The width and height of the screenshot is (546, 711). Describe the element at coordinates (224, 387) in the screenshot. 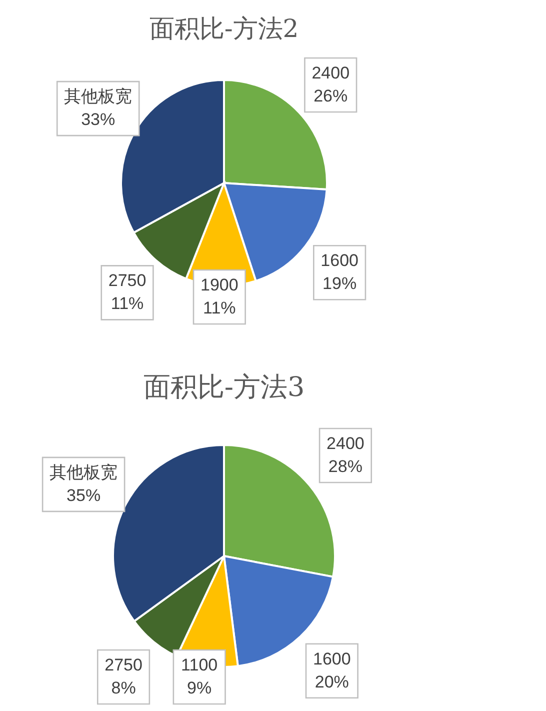

I see `chart-title: 面积比-方法3` at that location.